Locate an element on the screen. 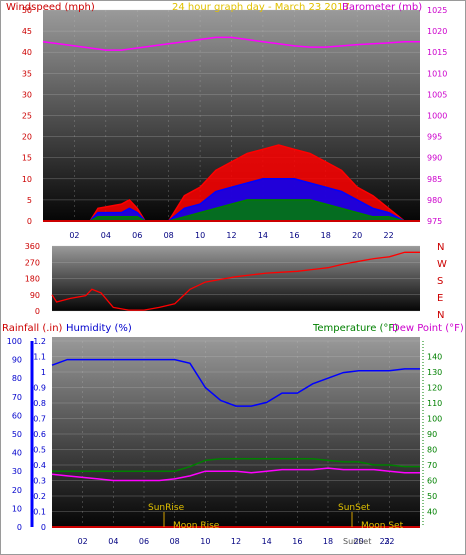  left-tick-label: 30 is located at coordinates (27, 94).